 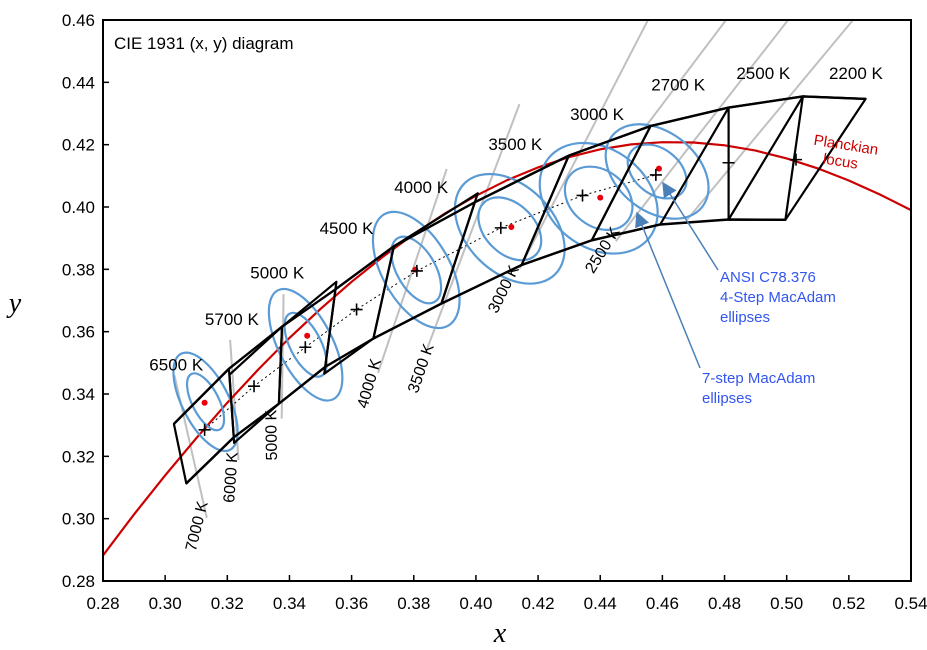 What do you see at coordinates (910, 603) in the screenshot?
I see `x-tick-label: 0.54` at bounding box center [910, 603].